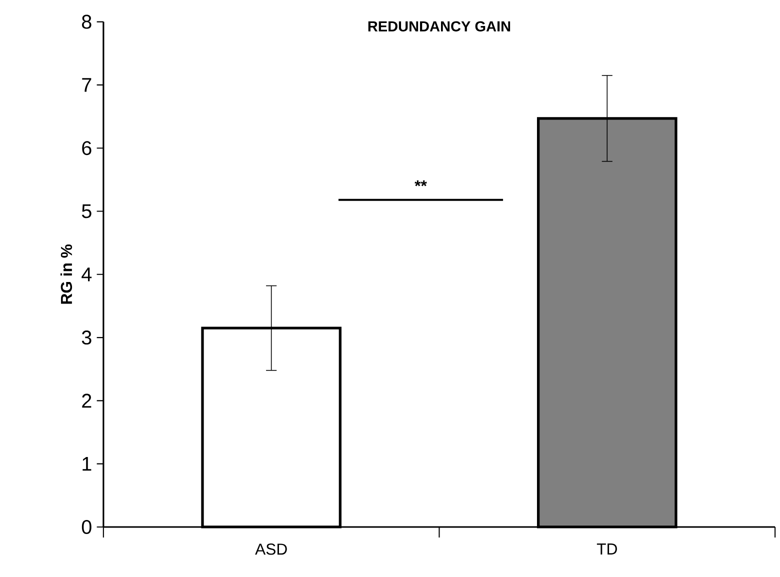  Describe the element at coordinates (87, 85) in the screenshot. I see `y-tick-label: 7` at that location.